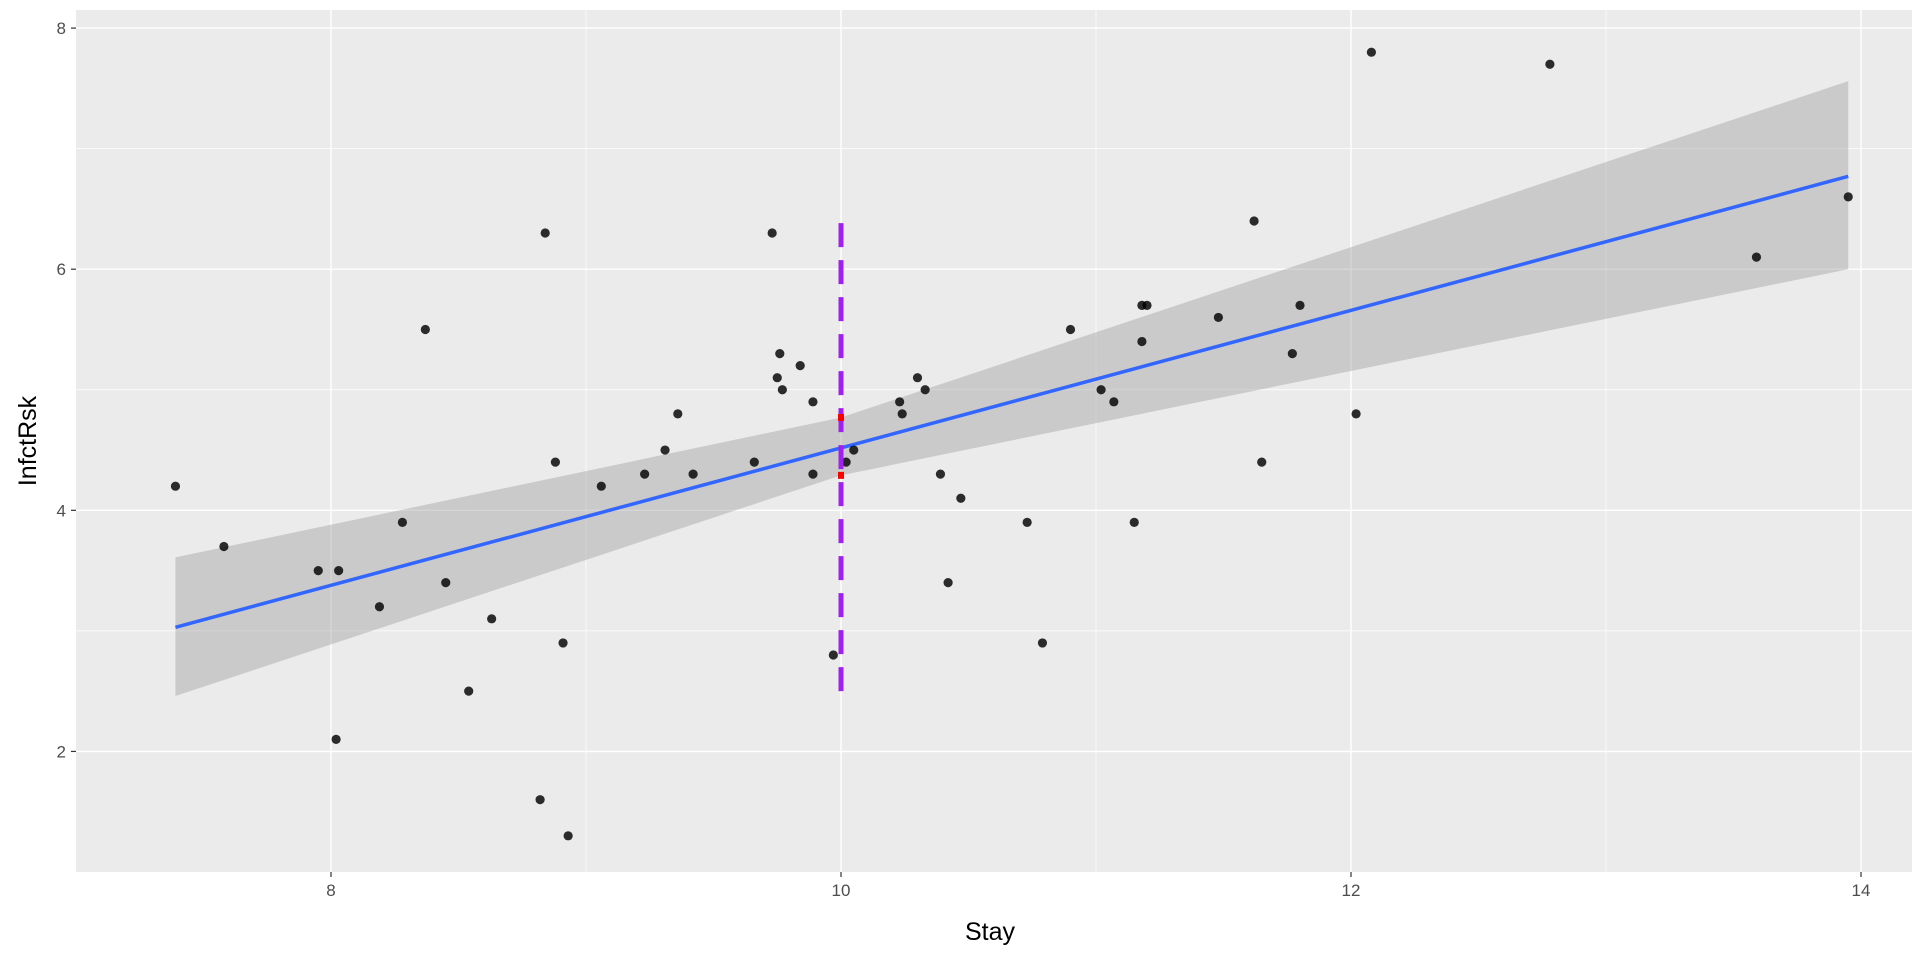 The height and width of the screenshot is (960, 1920). Describe the element at coordinates (1351, 890) in the screenshot. I see `x-tick-label: 12` at that location.